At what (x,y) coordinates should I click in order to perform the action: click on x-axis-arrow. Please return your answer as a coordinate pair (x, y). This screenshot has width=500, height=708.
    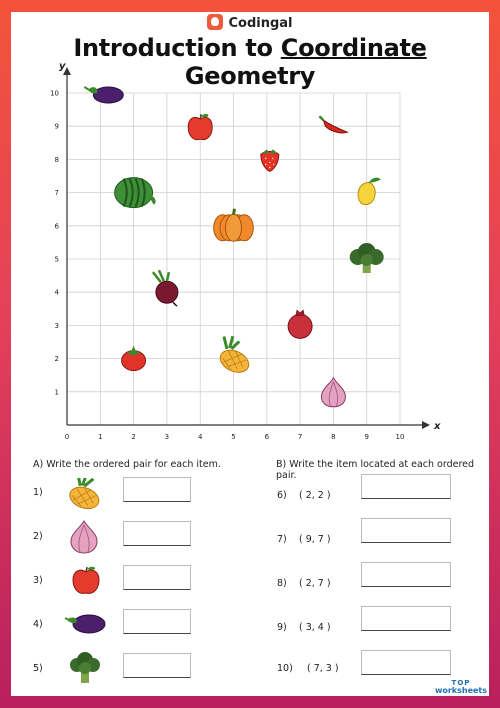
    Looking at the image, I should click on (426, 425).